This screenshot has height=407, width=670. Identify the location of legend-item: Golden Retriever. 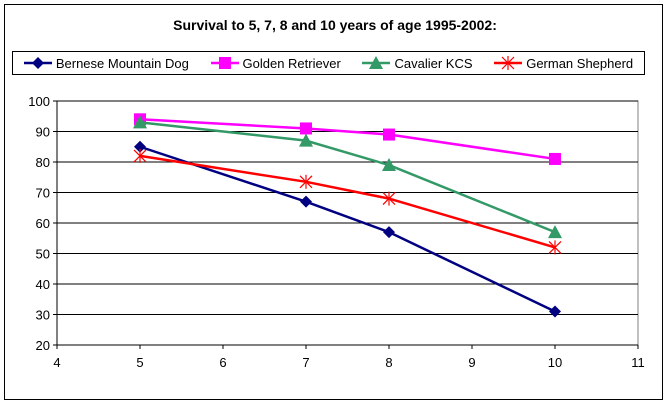
(275, 63).